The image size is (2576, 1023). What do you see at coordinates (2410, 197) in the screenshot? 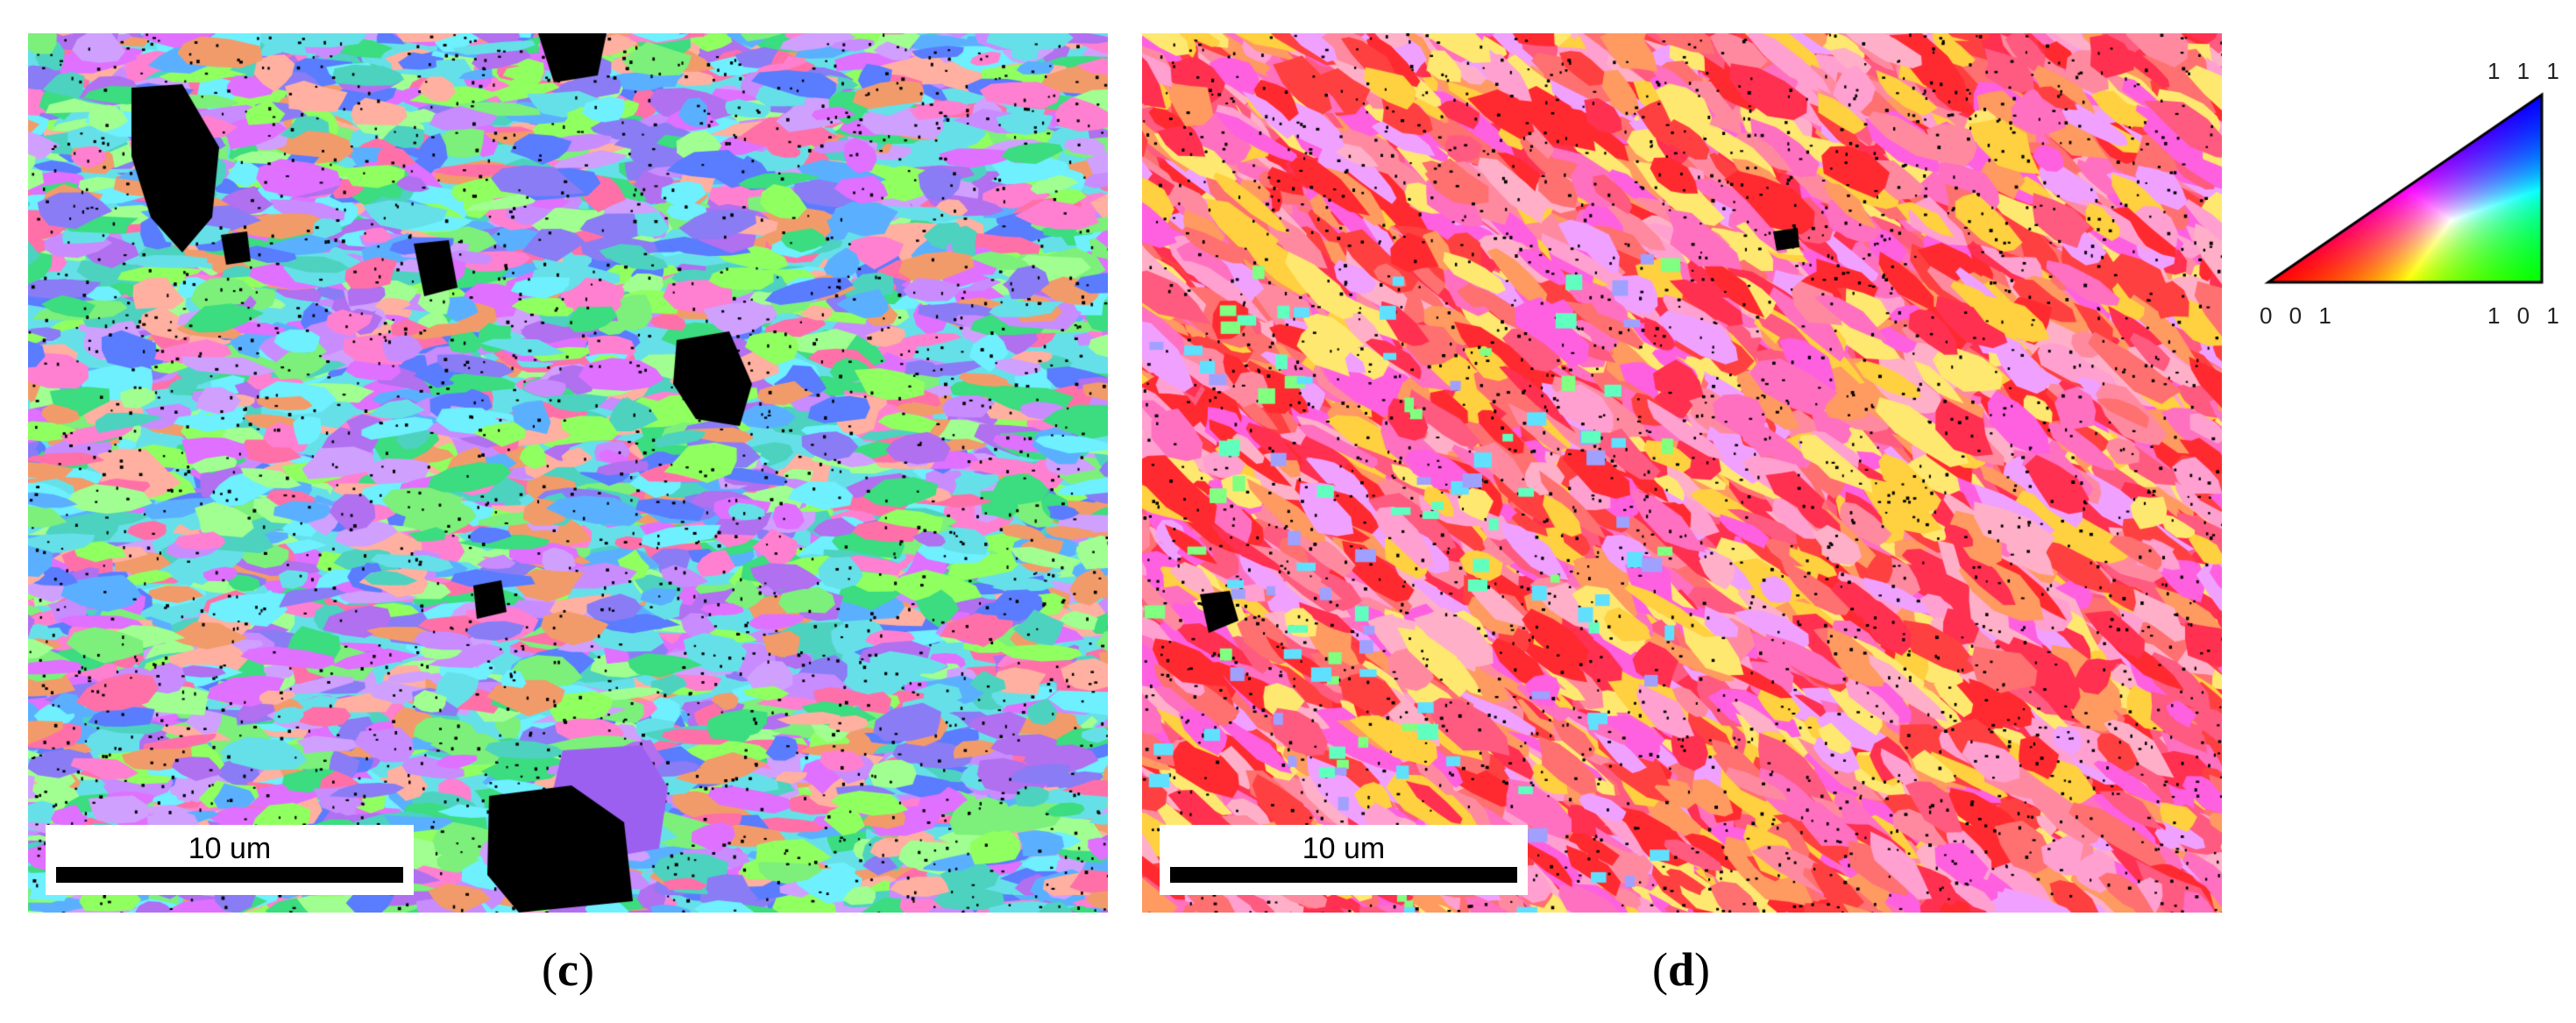
I see `ipf-color-key-triangle` at bounding box center [2410, 197].